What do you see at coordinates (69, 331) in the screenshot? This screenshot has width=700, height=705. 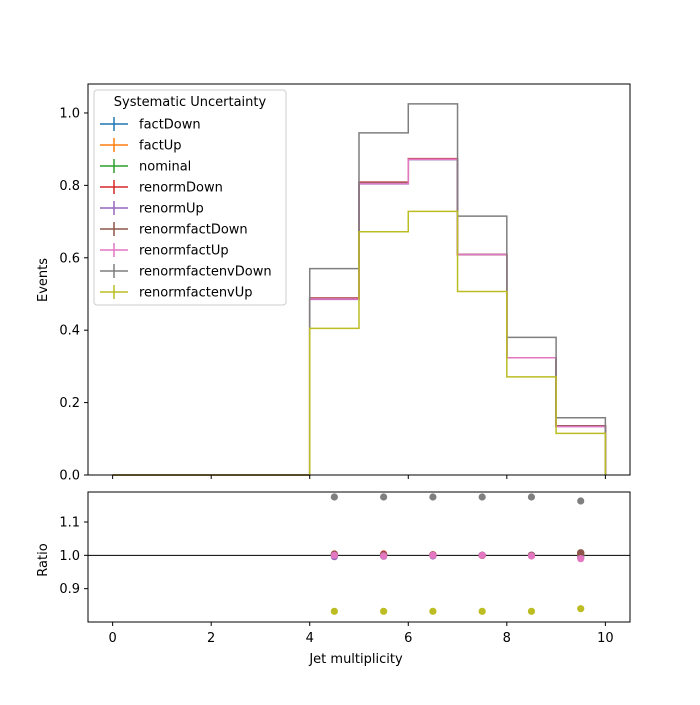 I see `main-y-tick-label: 0.4` at bounding box center [69, 331].